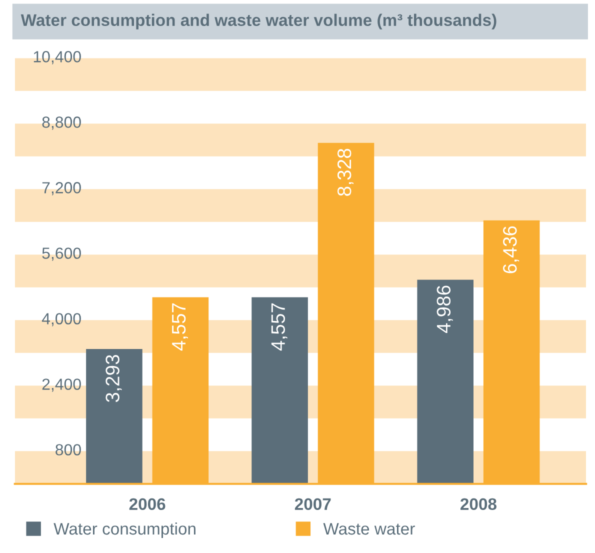 The height and width of the screenshot is (553, 595). What do you see at coordinates (258, 22) in the screenshot?
I see `chart-title: Water consumption and waste water volume (m³ thousands)` at bounding box center [258, 22].